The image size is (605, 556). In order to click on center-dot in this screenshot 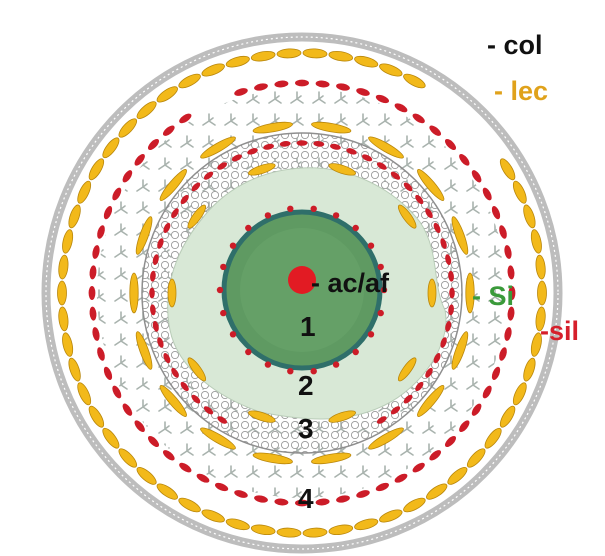, I will do `click(302, 280)`.